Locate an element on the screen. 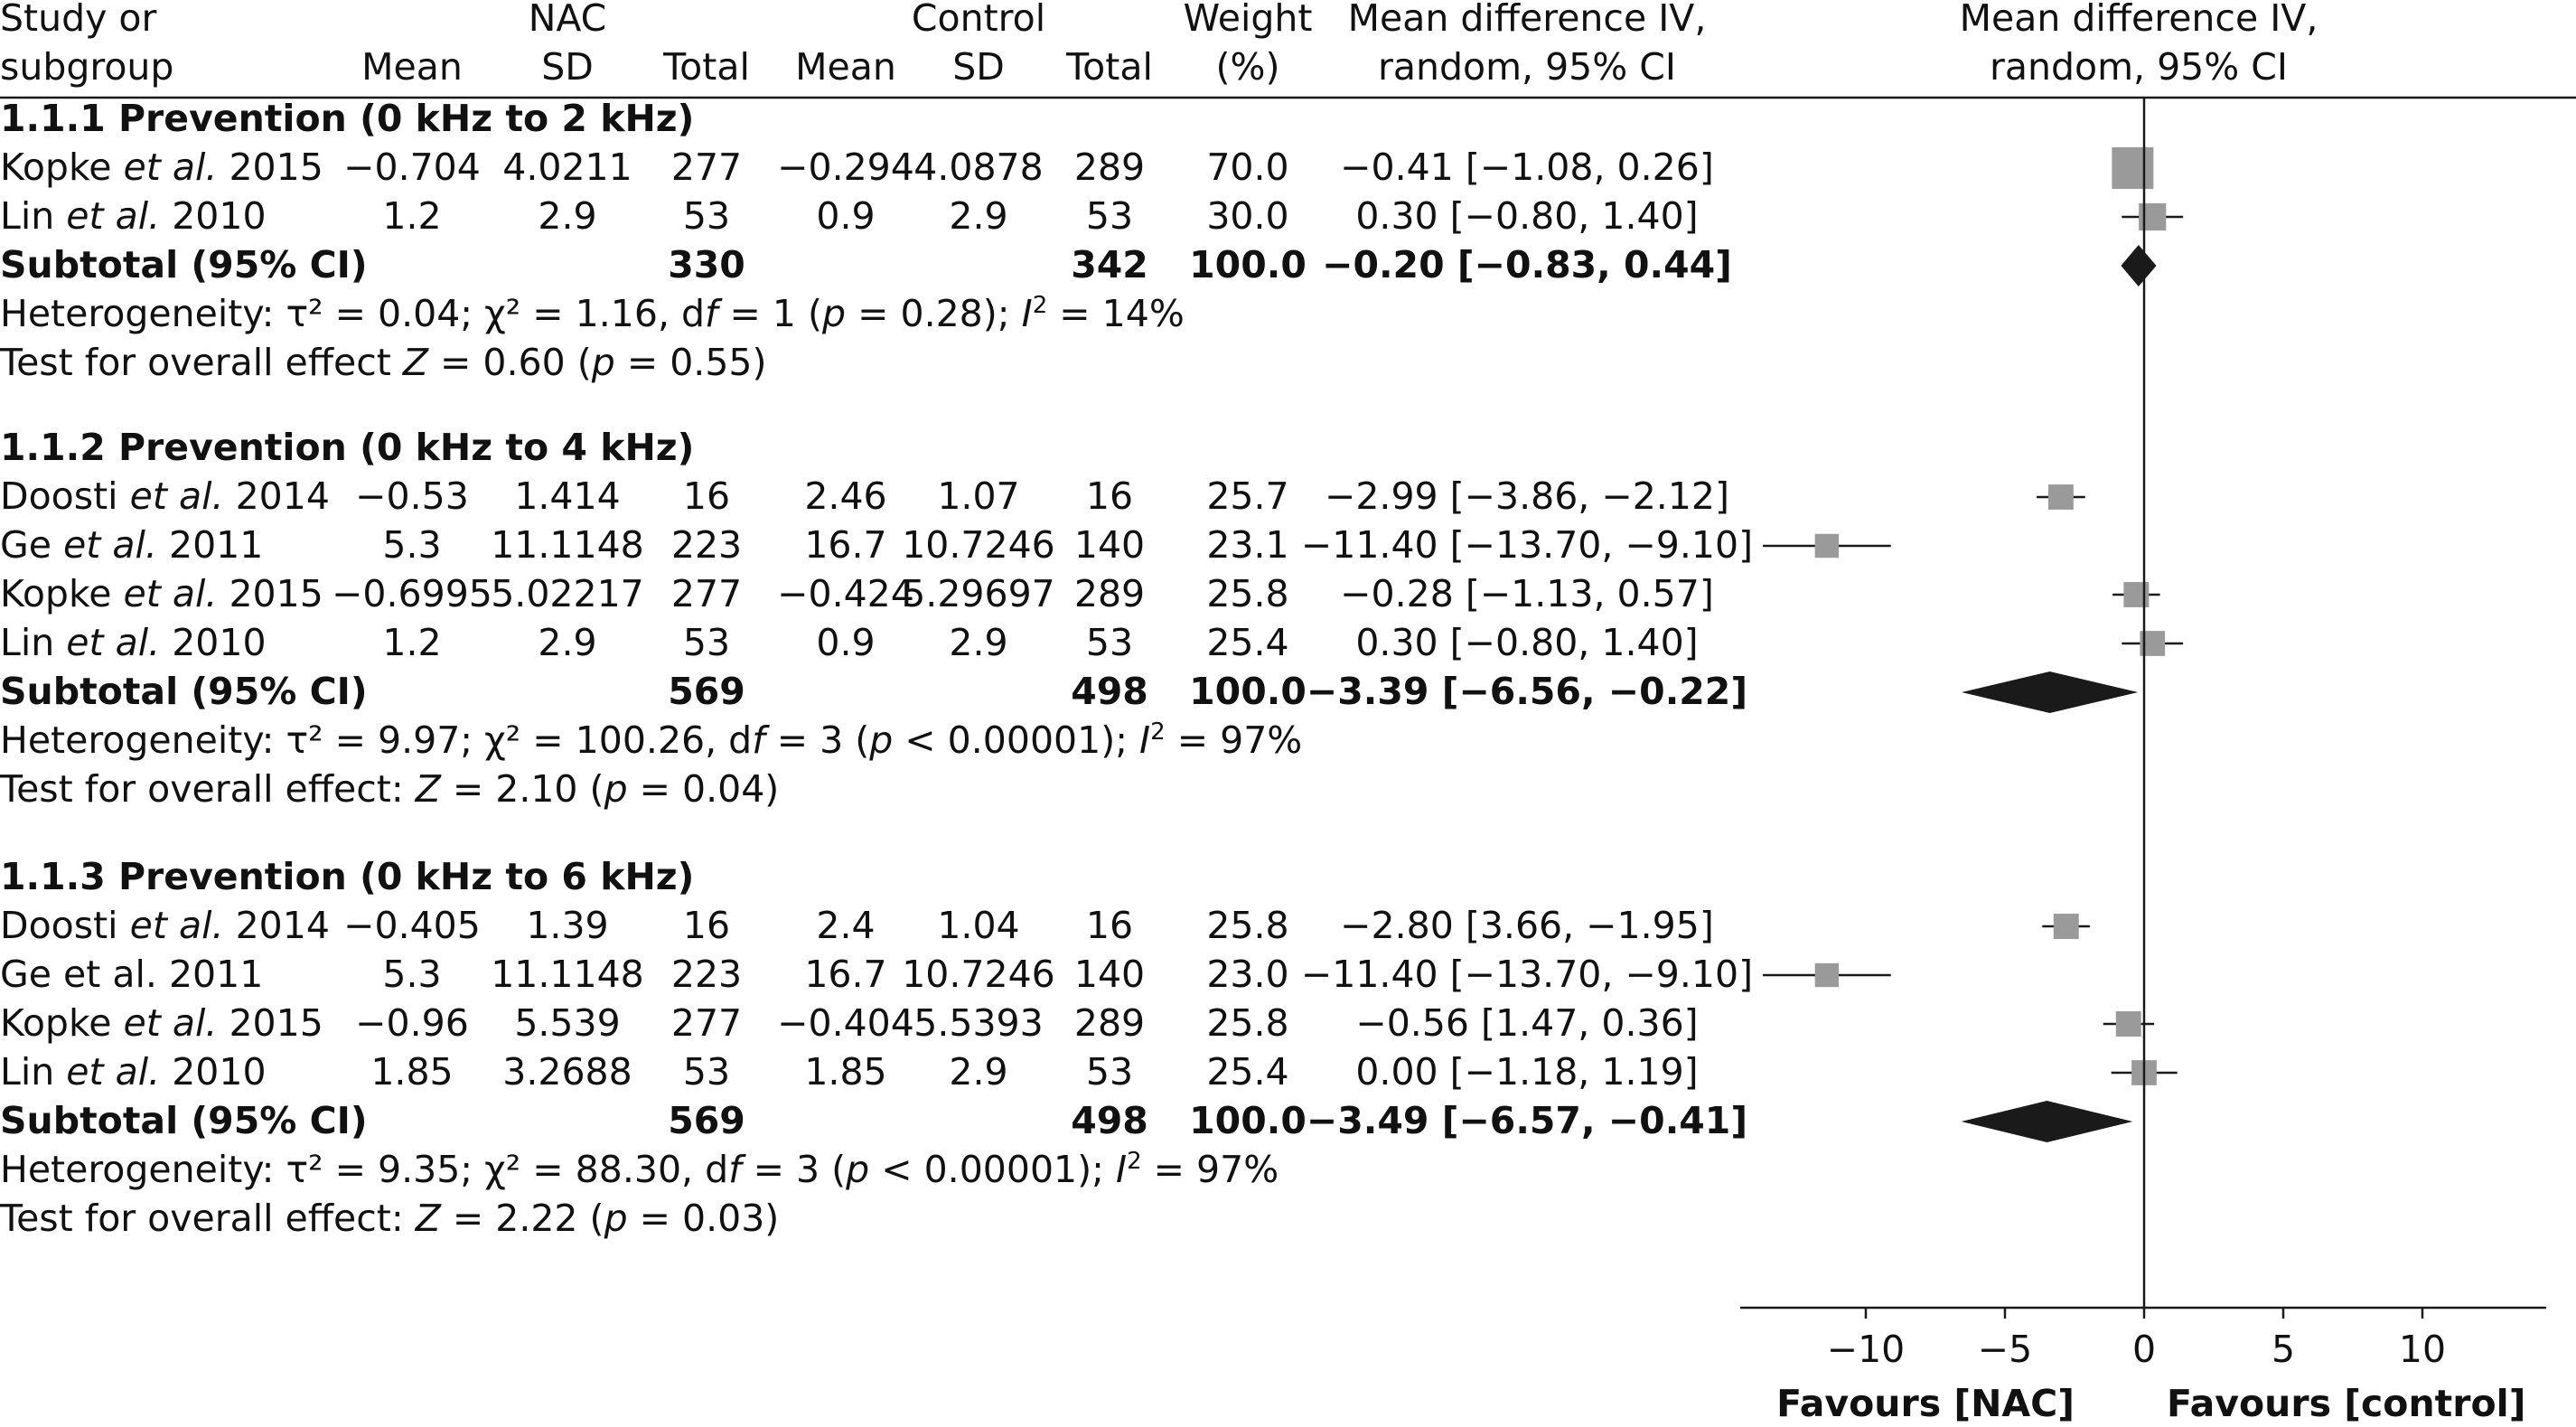  ci-cell: −0.28 [−1.13, 0.57] is located at coordinates (1527, 593).